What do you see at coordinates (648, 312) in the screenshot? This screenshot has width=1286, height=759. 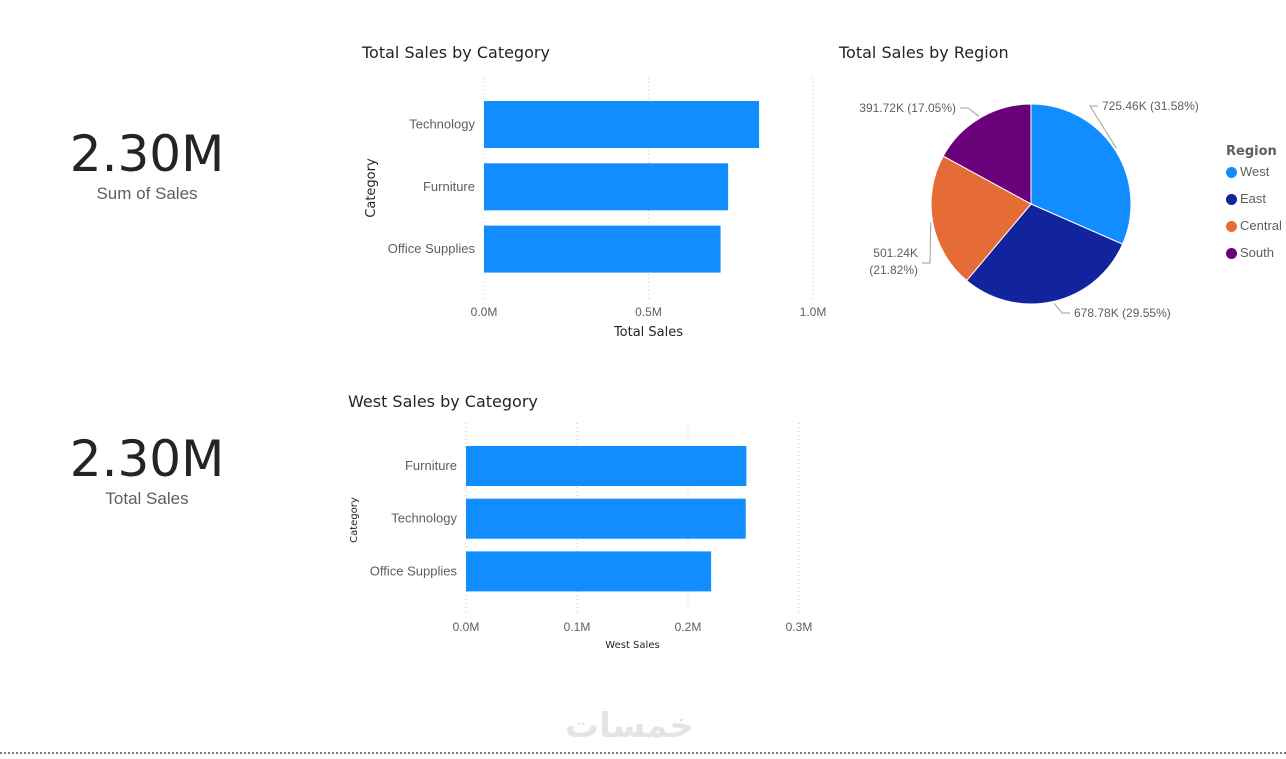 I see `x-tick-label: 0.5M` at bounding box center [648, 312].